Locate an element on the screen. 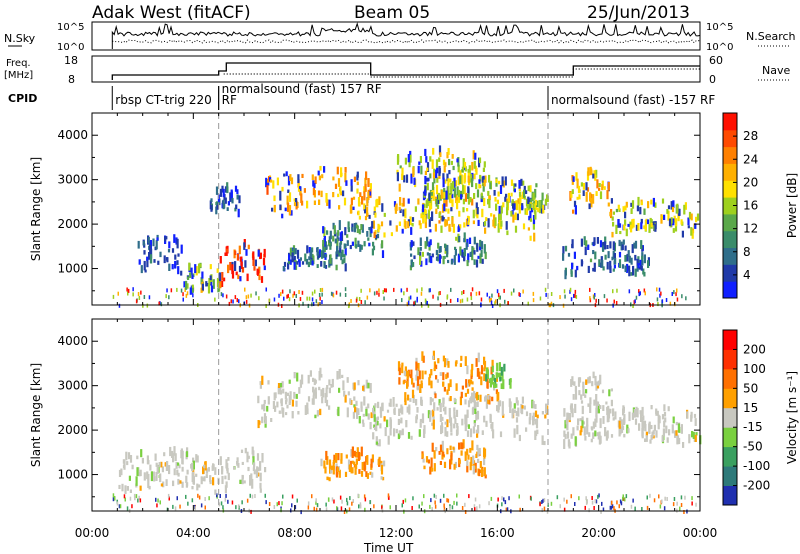  nsearch-tick-top: 10^5 is located at coordinates (719, 27).